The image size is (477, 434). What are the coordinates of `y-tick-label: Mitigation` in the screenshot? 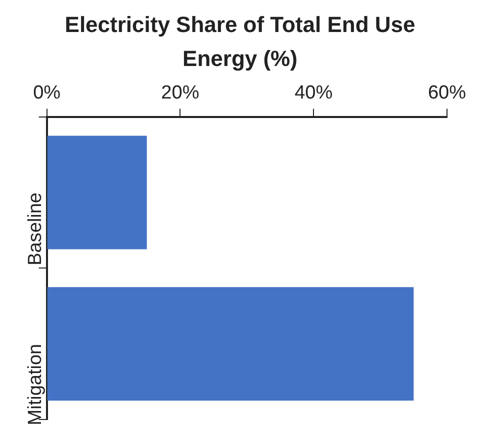 It's located at (35, 385).